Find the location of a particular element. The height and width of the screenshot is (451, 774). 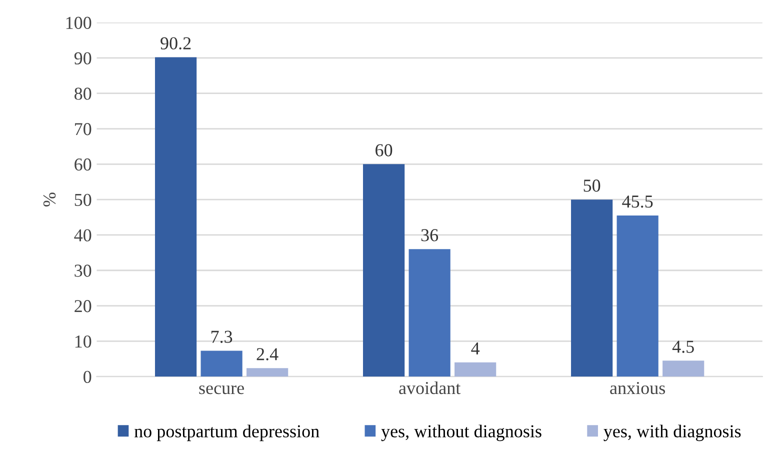

legend-label: yes, without diagnosis is located at coordinates (461, 433).